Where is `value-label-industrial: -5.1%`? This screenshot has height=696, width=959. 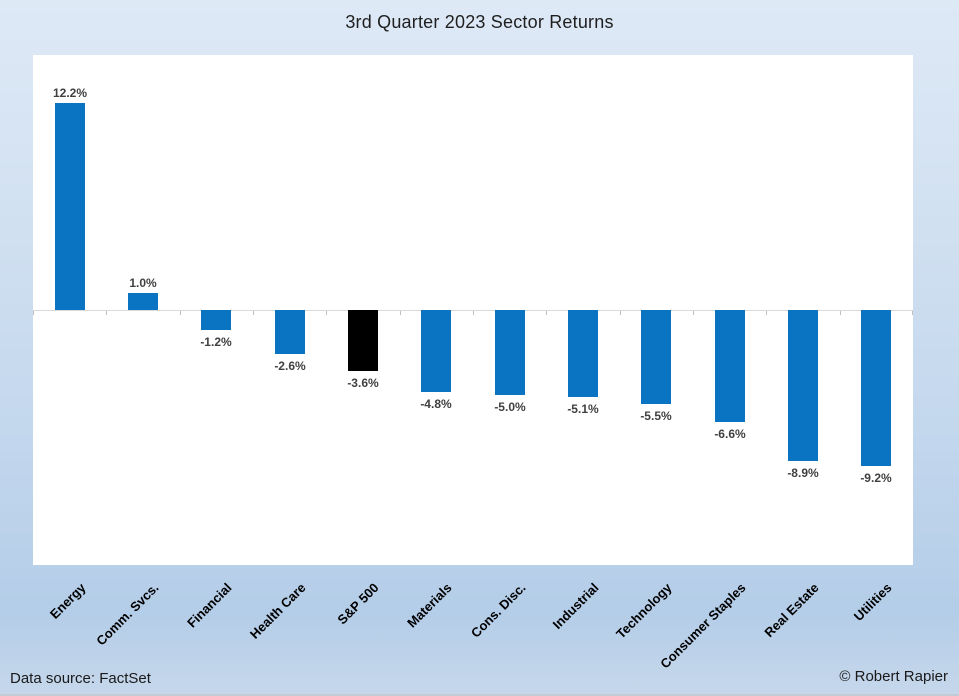 value-label-industrial: -5.1% is located at coordinates (583, 409).